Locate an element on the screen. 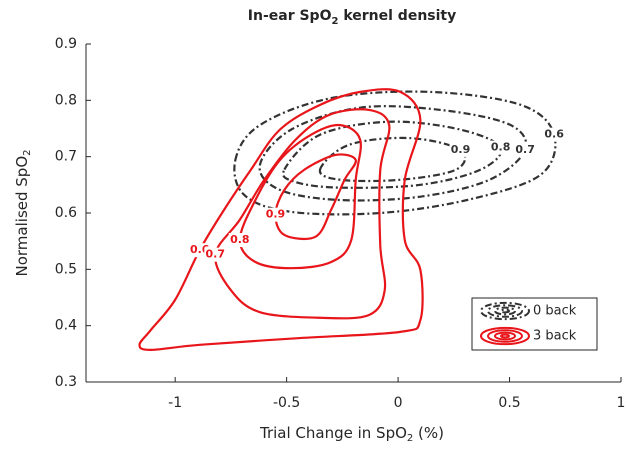 Image resolution: width=629 pixels, height=449 pixels. y-tick-label: 0.9 is located at coordinates (66, 44).